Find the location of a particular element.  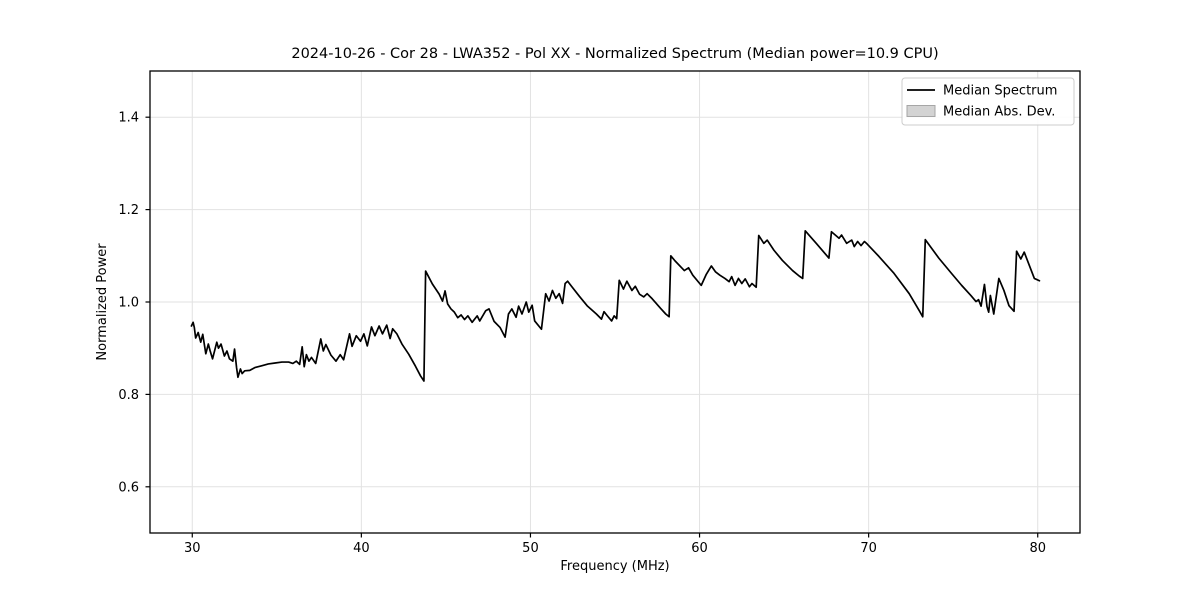

y-tick-label: 1.2 is located at coordinates (128, 210).